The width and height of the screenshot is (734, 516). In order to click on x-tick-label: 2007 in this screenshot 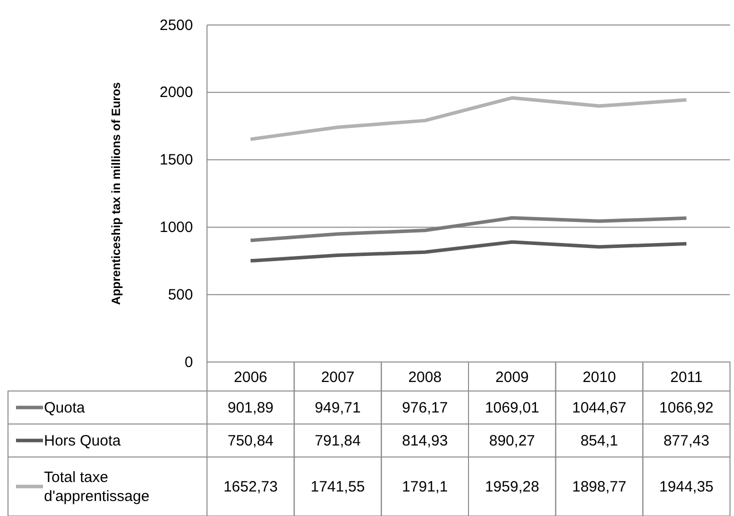, I will do `click(337, 377)`.